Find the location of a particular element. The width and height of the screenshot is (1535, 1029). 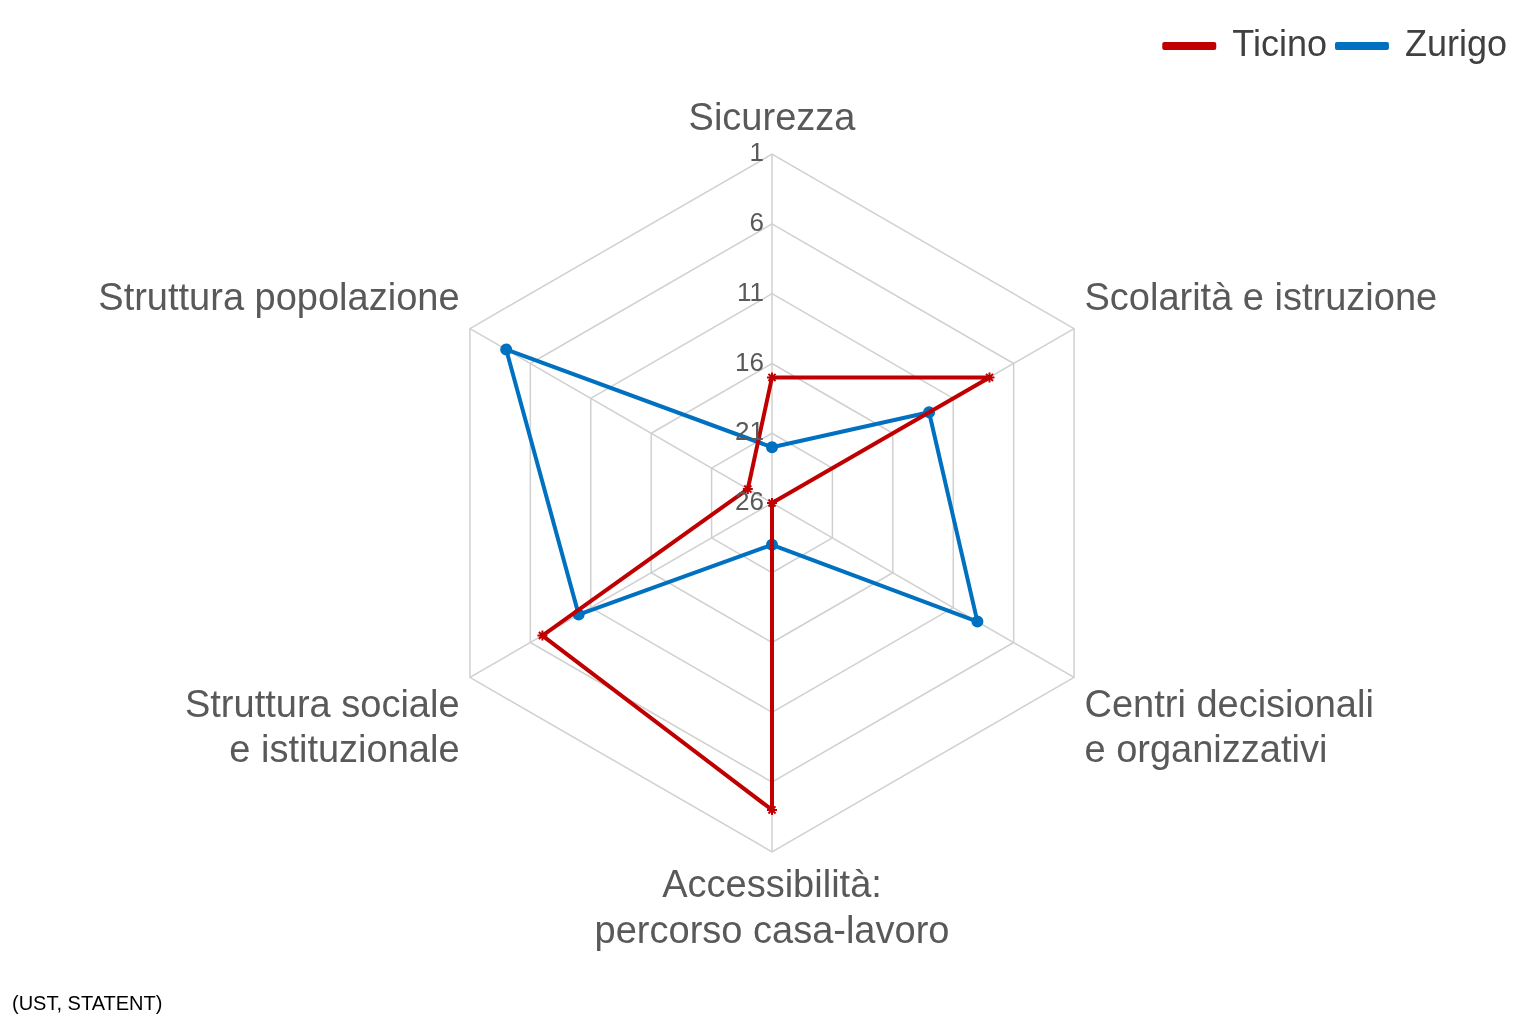

y-tick-label: 11 is located at coordinates (750, 291).